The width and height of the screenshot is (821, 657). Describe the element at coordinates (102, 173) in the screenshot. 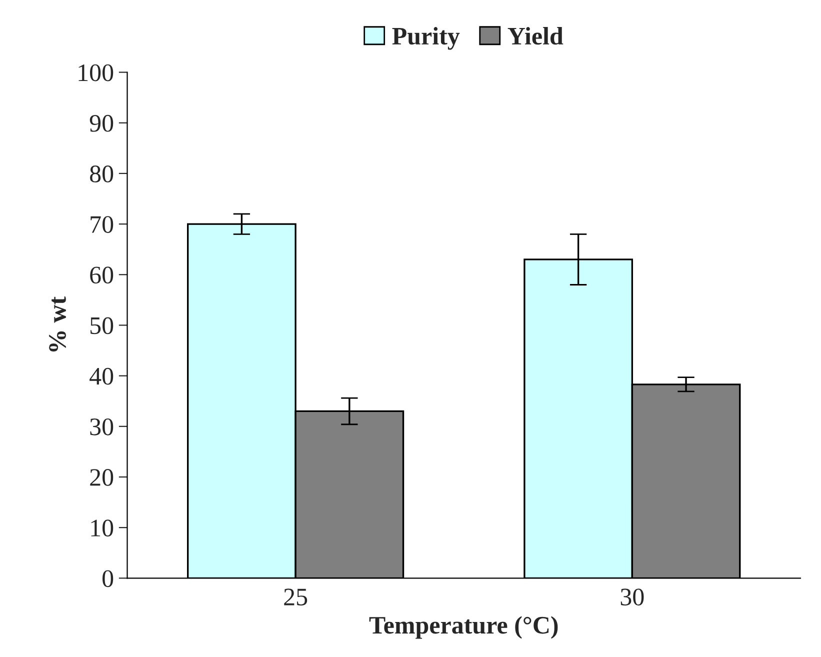

I see `y-tick-label: 80` at that location.